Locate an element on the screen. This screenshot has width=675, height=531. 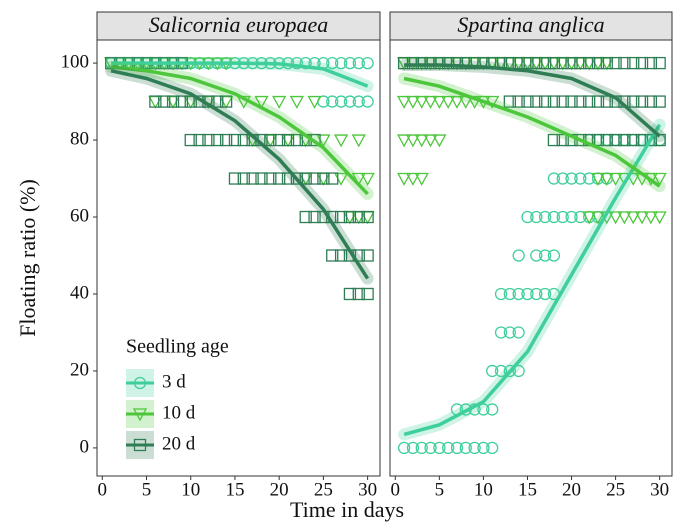
x-tick-label: 25 is located at coordinates (323, 489).